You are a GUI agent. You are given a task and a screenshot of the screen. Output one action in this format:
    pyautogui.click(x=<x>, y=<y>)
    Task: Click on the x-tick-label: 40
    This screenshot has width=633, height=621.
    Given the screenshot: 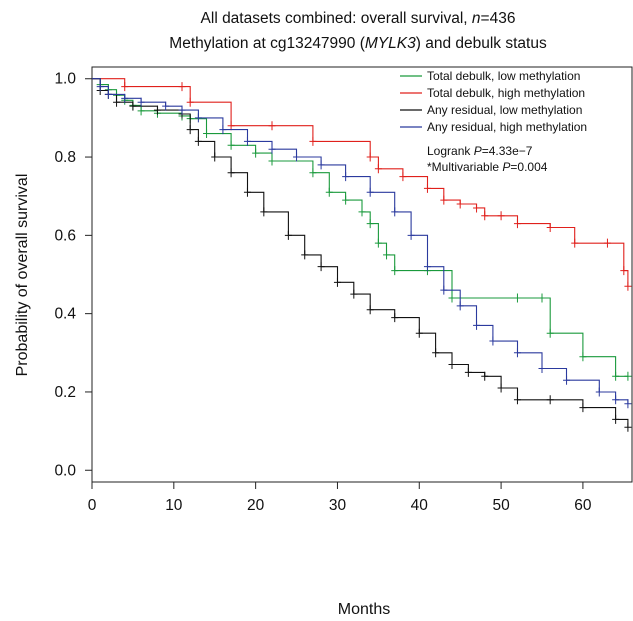 What is the action you would take?
    pyautogui.click(x=420, y=505)
    